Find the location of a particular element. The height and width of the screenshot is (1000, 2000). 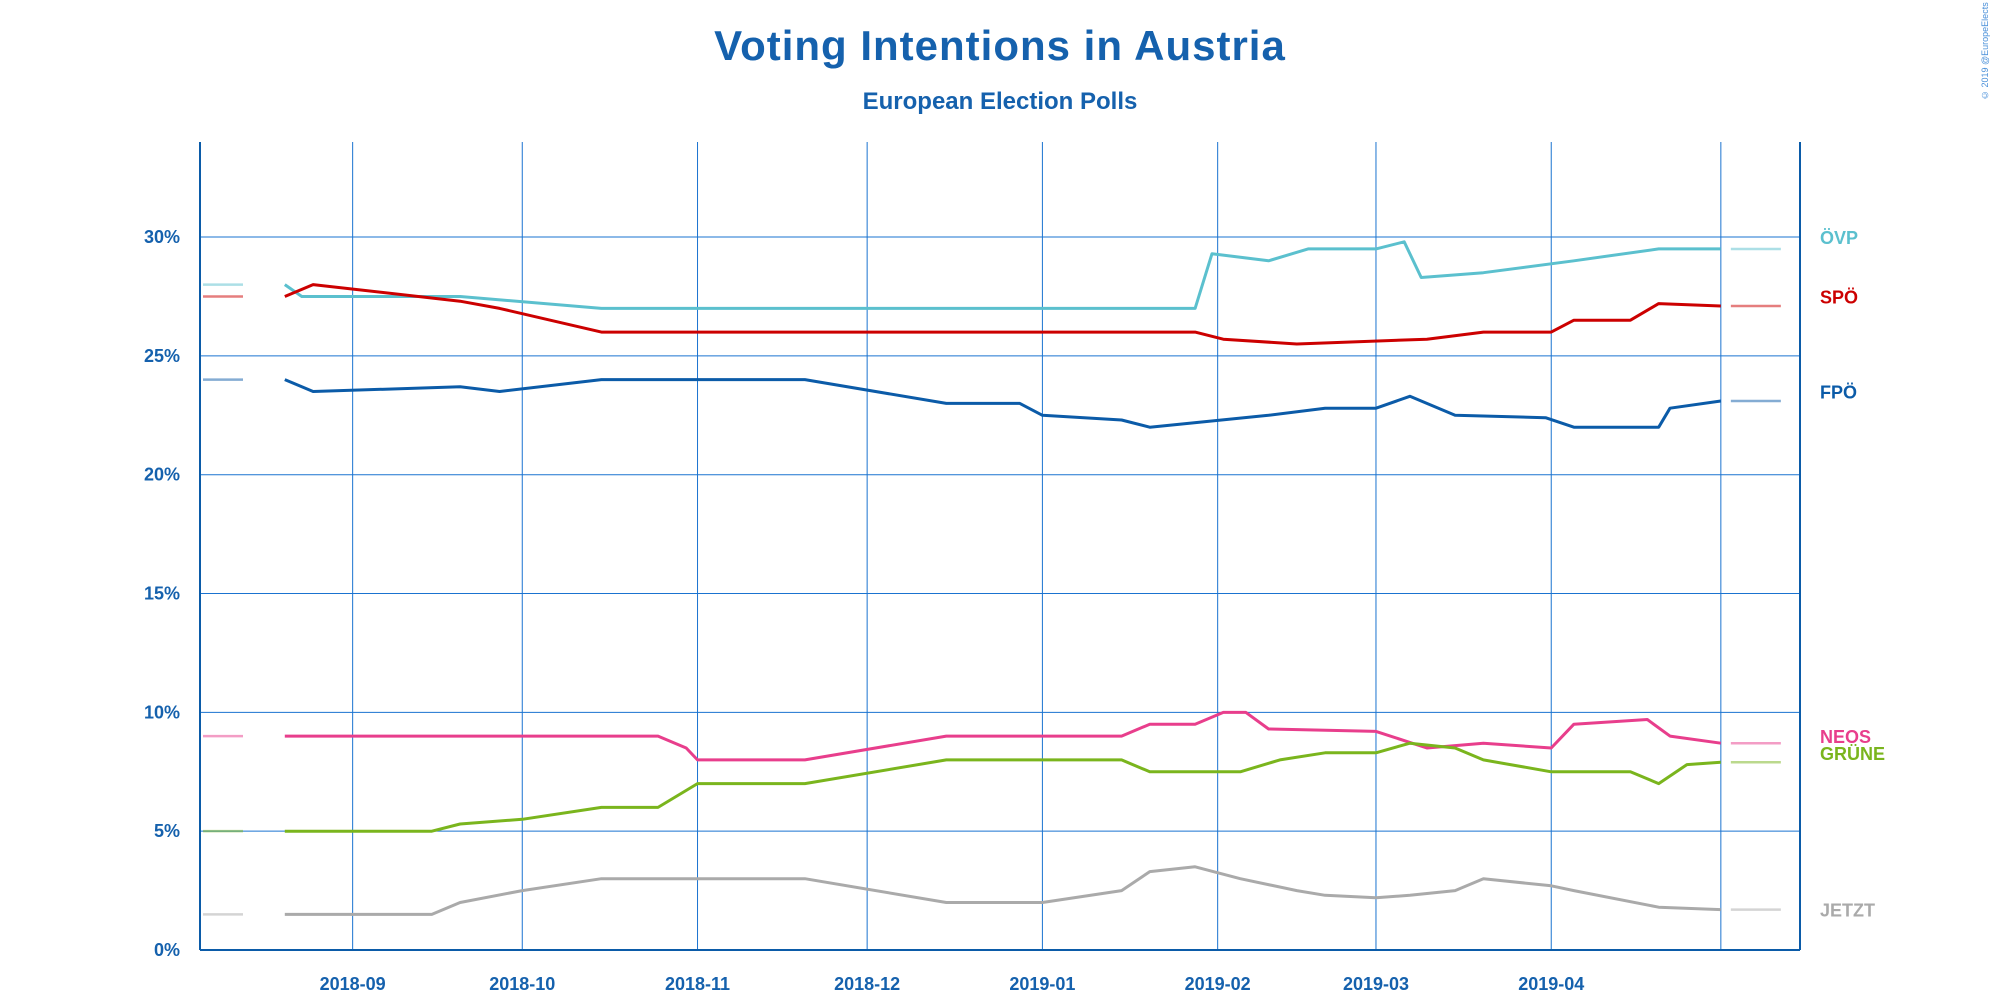

y-tick-label: 5% is located at coordinates (167, 831).